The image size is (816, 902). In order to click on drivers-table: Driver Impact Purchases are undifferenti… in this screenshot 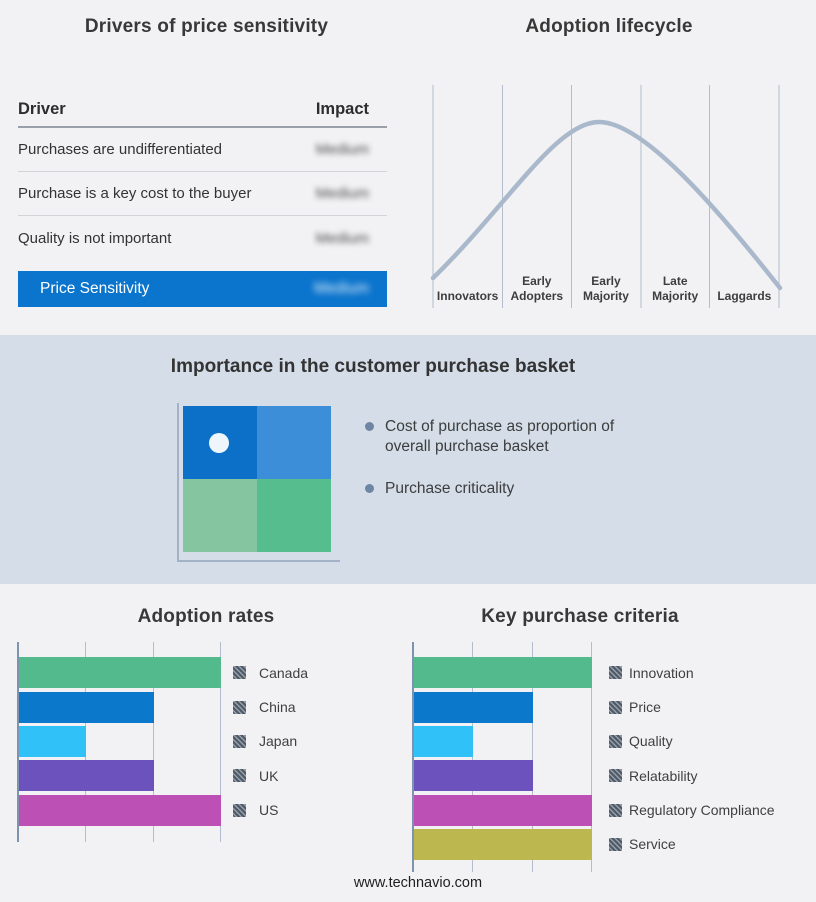, I will do `click(202, 199)`.